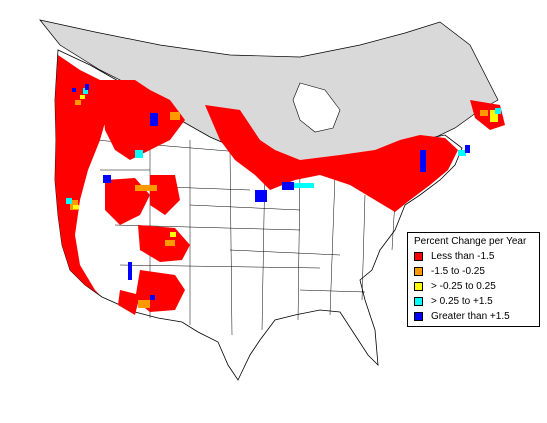 Image resolution: width=547 pixels, height=423 pixels. I want to click on legend-label: > 0.25 to +1.5, so click(462, 301).